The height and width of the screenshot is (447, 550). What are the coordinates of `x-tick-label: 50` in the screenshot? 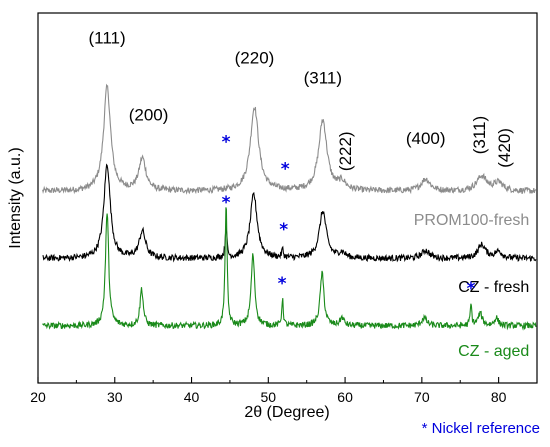 It's located at (269, 397).